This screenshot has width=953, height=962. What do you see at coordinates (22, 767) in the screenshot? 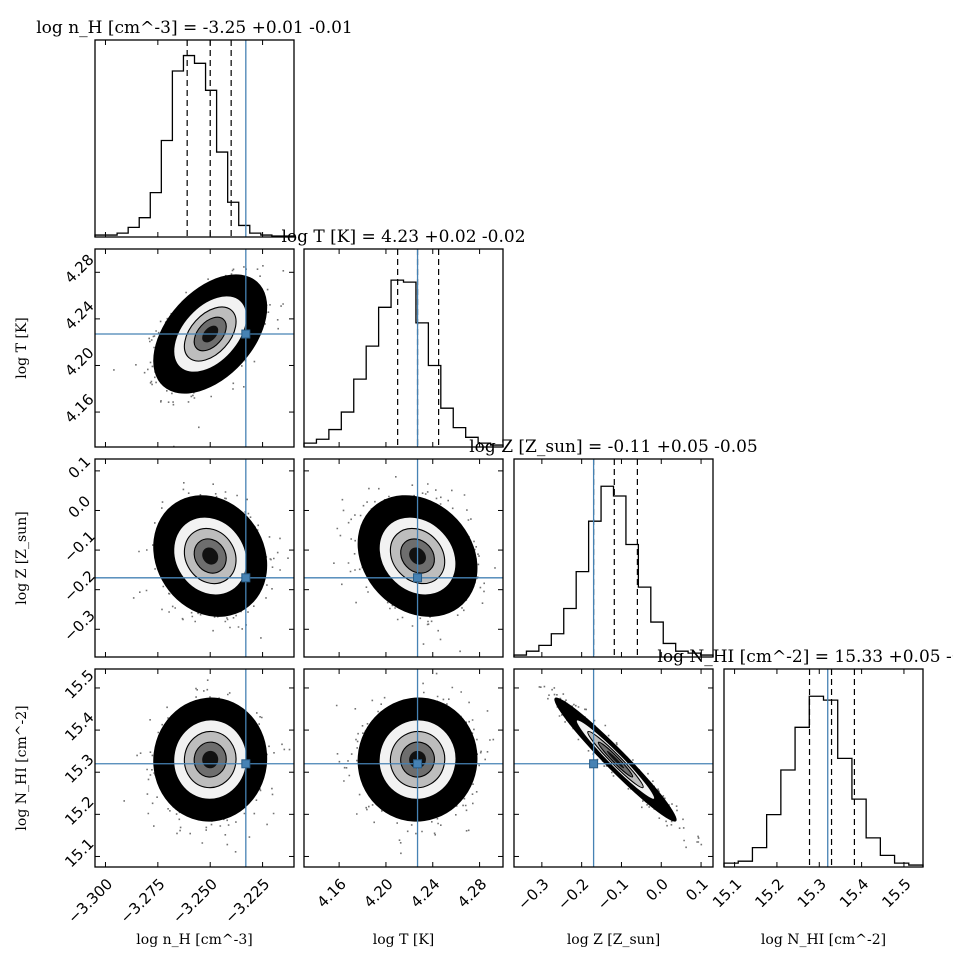
I see `y-axis-label-3: log N_HI [cm^-2]` at bounding box center [22, 767].